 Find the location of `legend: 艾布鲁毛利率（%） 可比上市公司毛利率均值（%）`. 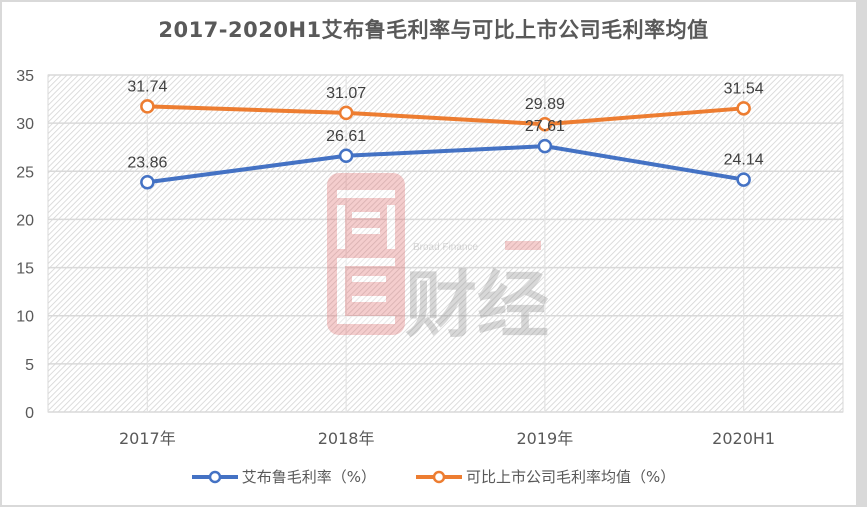

legend: 艾布鲁毛利率（%） 可比上市公司毛利率均值（%） is located at coordinates (433, 476).